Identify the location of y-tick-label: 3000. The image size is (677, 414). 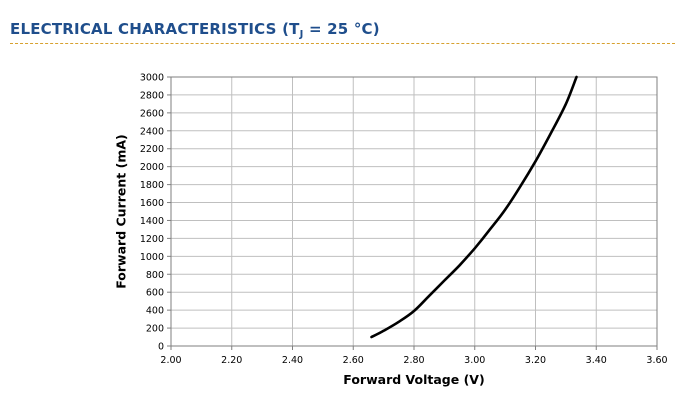
(152, 78).